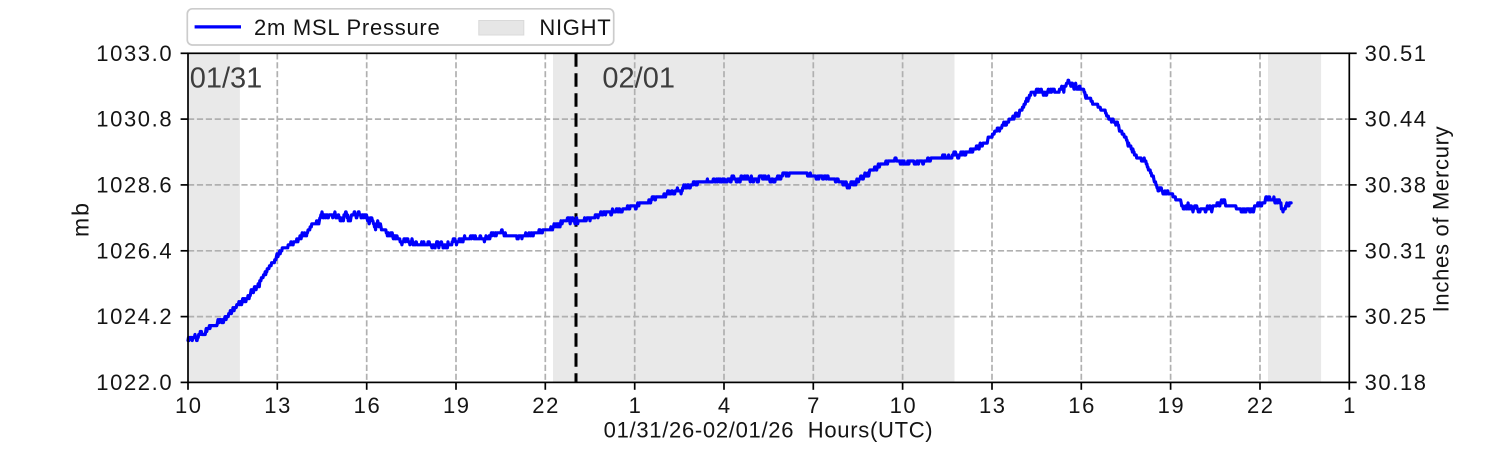 This screenshot has height=450, width=1500. What do you see at coordinates (81, 219) in the screenshot?
I see `svg-text: mb` at bounding box center [81, 219].